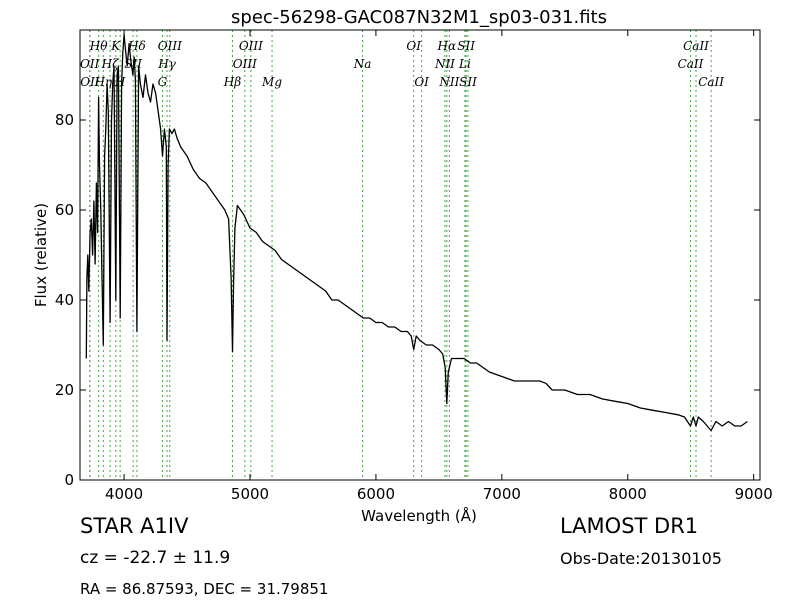 This screenshot has height=600, width=800. Describe the element at coordinates (69, 480) in the screenshot. I see `y-tick-label: 0` at that location.